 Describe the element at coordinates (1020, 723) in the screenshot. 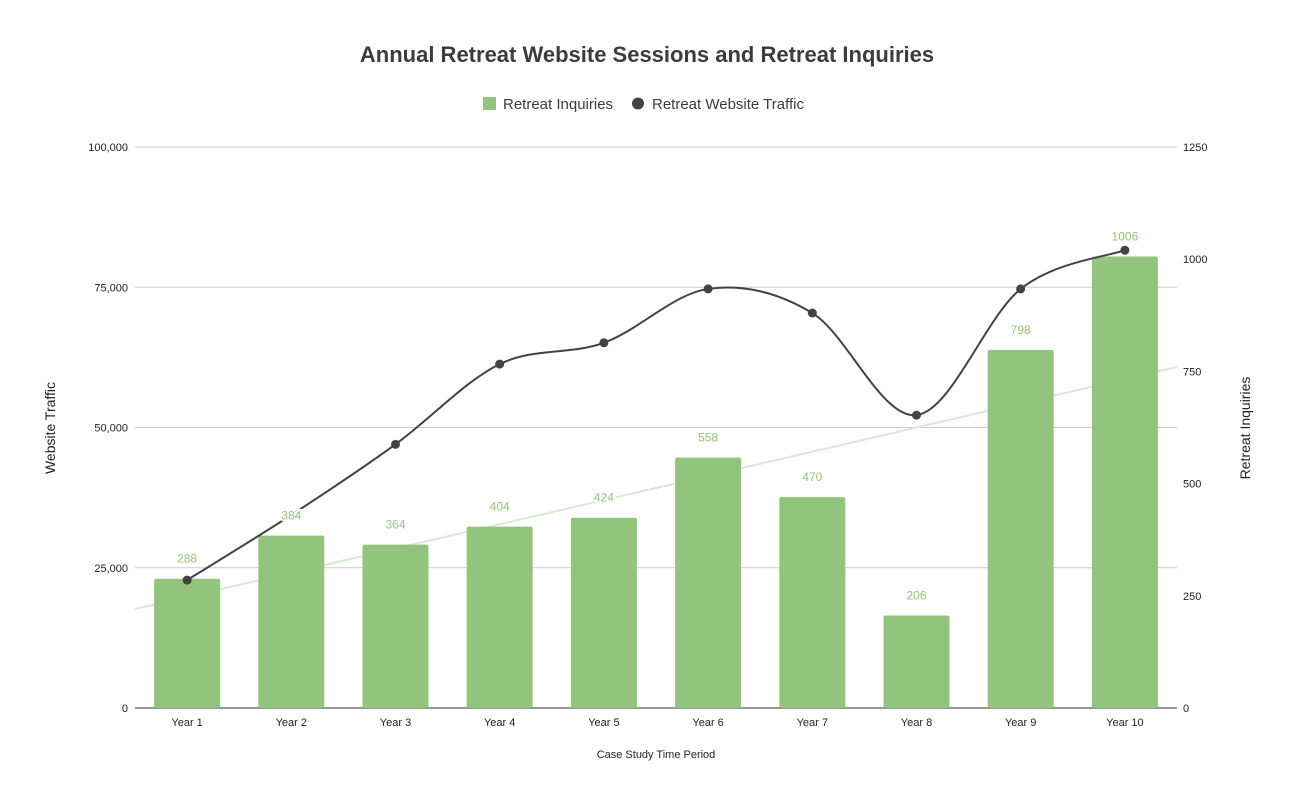

I see `x-tick-label: Year 9` at that location.